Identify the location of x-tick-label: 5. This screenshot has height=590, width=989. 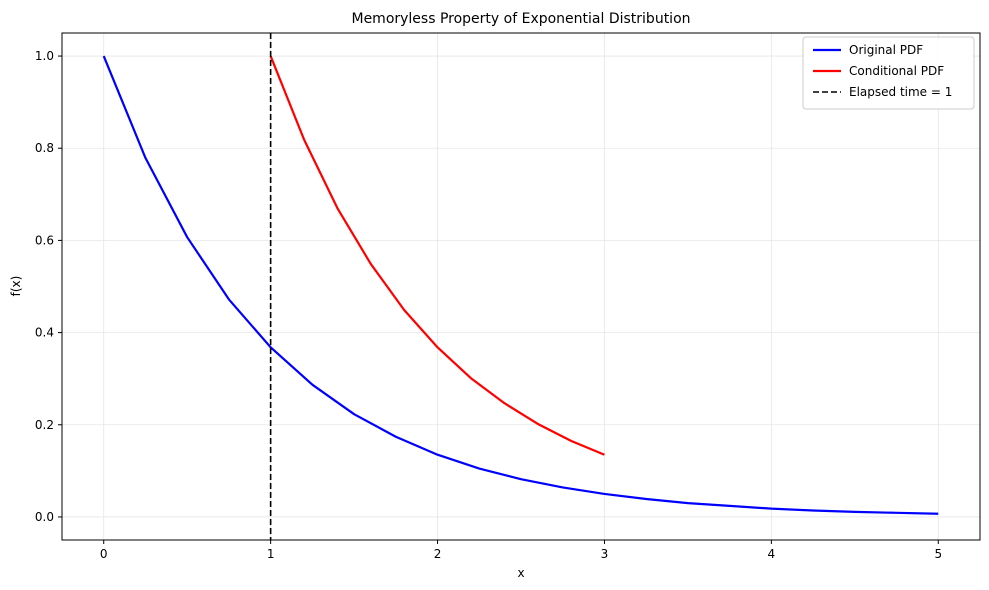
(938, 554).